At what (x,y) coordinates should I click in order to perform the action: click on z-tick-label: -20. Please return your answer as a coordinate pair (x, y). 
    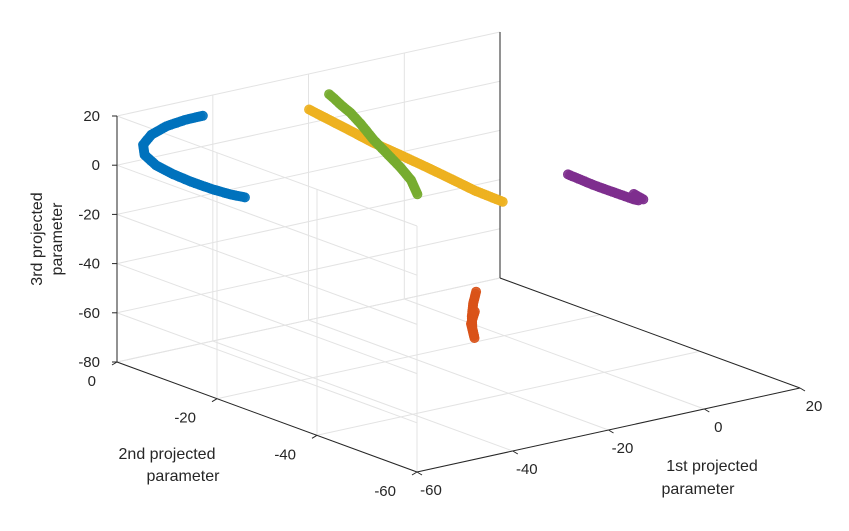
    Looking at the image, I should click on (89, 214).